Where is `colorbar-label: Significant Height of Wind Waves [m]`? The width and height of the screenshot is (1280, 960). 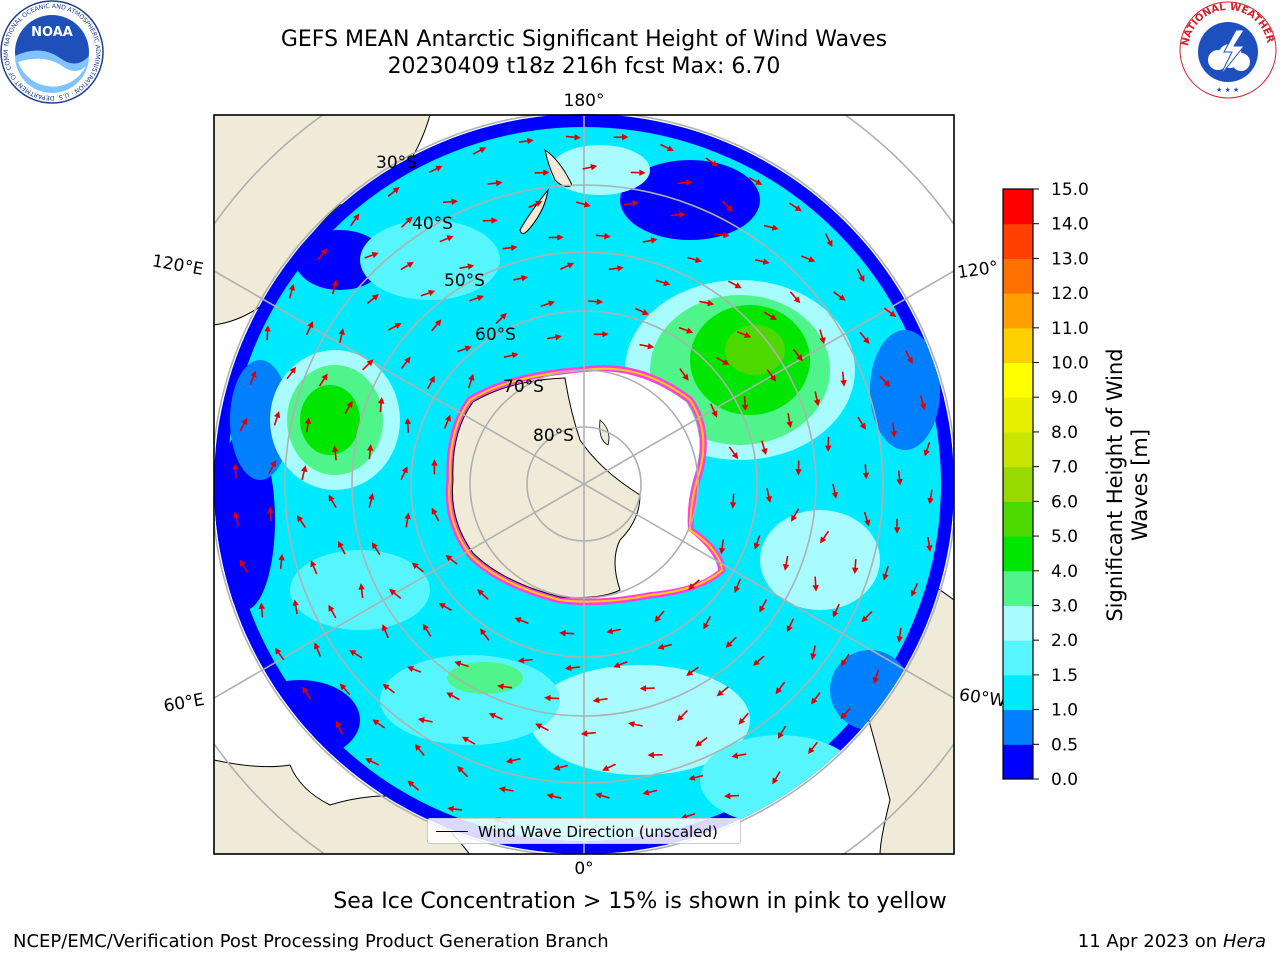 colorbar-label: Significant Height of Wind Waves [m] is located at coordinates (1127, 485).